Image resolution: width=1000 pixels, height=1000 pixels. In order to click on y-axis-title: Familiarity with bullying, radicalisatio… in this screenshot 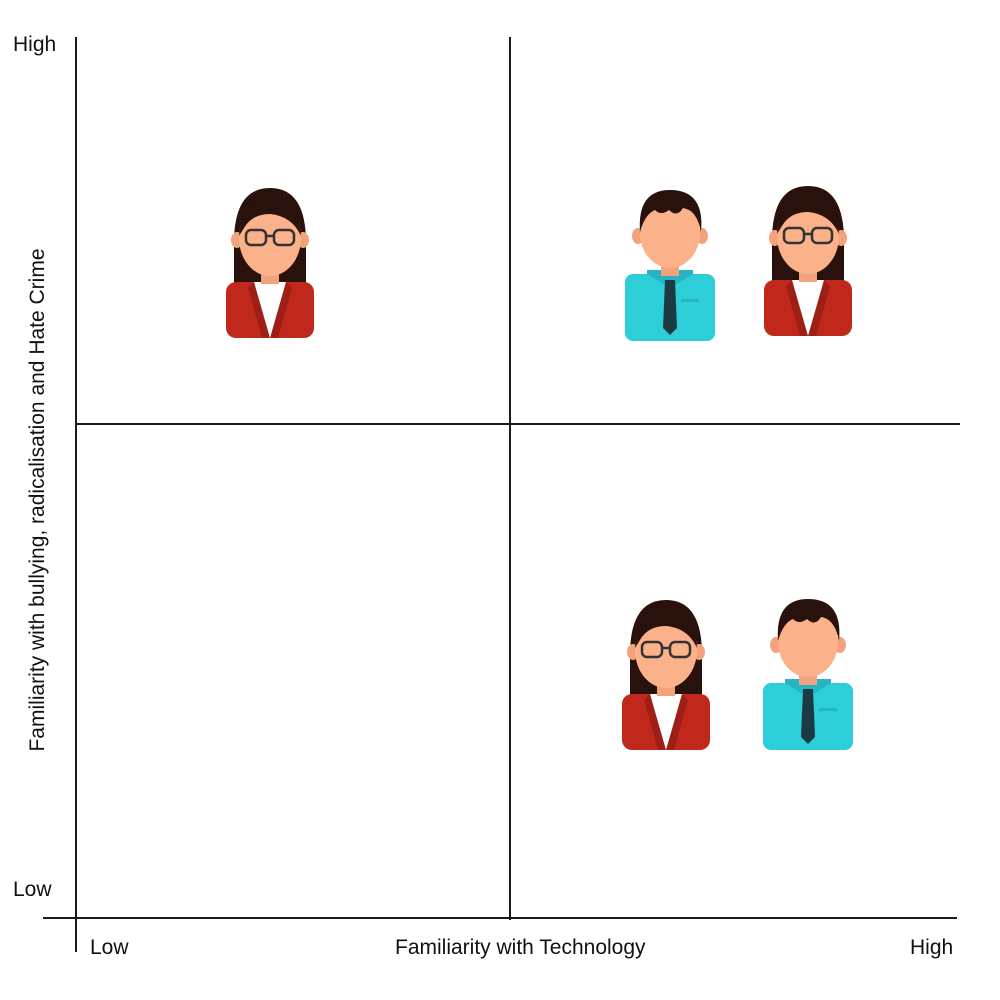, I will do `click(37, 500)`.